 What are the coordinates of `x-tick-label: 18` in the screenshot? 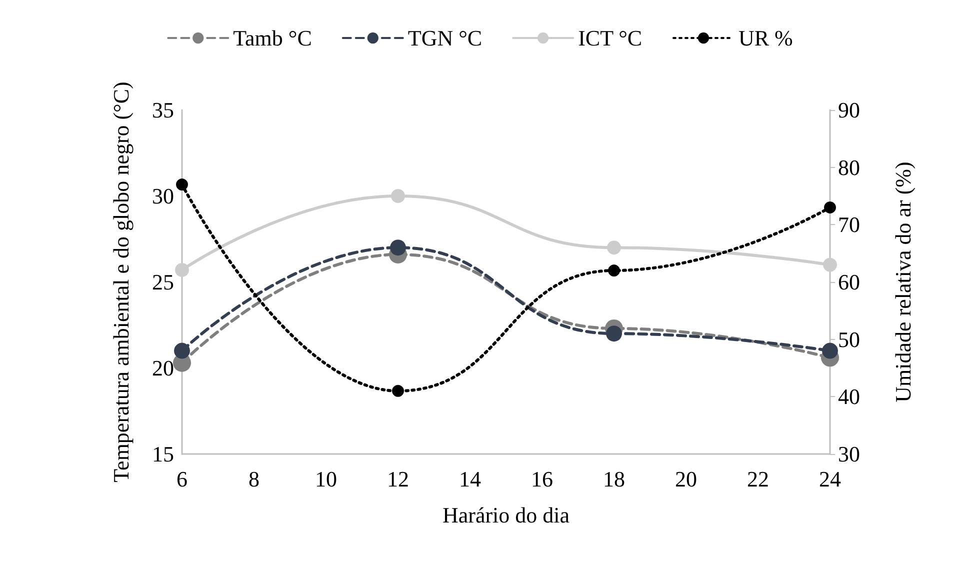 It's located at (614, 479).